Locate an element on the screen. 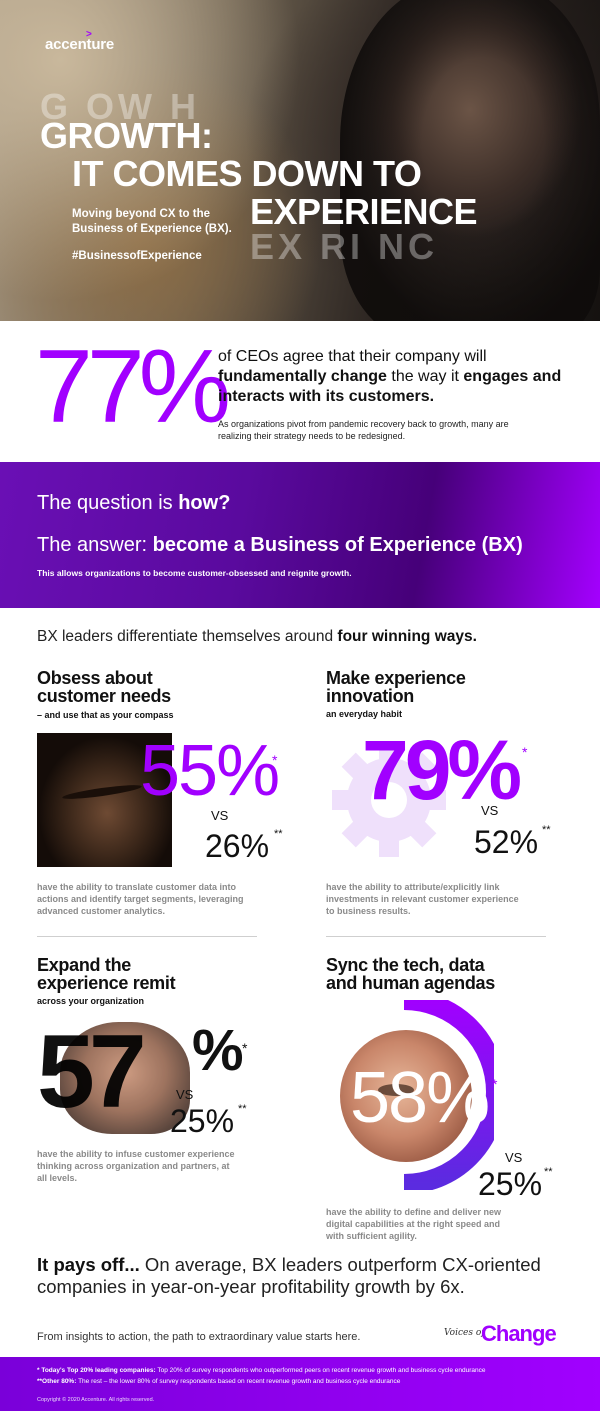 This screenshot has height=1411, width=600. way3-title: Expand the experience remit is located at coordinates (106, 974).